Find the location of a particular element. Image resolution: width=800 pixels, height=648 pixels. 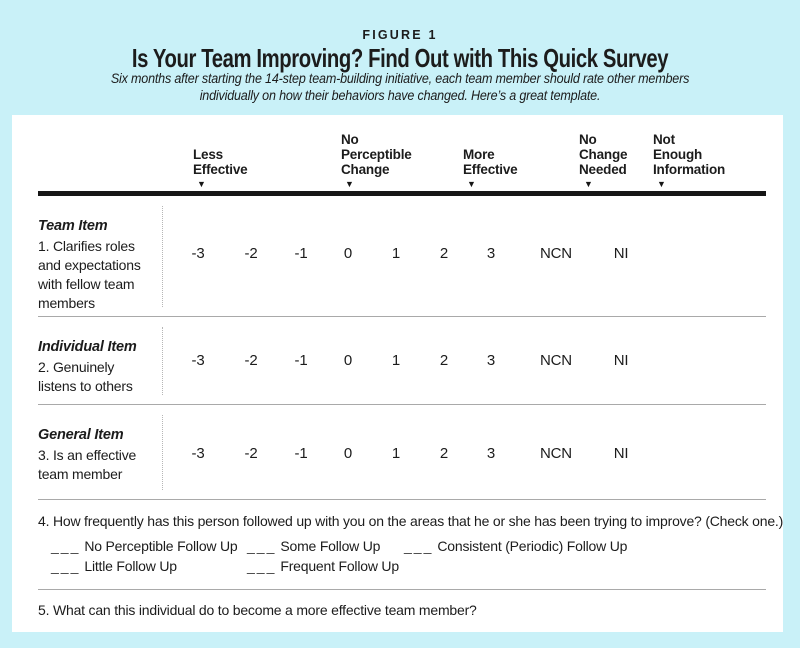

row-description: 2. Genuinely listens to others is located at coordinates (85, 376).